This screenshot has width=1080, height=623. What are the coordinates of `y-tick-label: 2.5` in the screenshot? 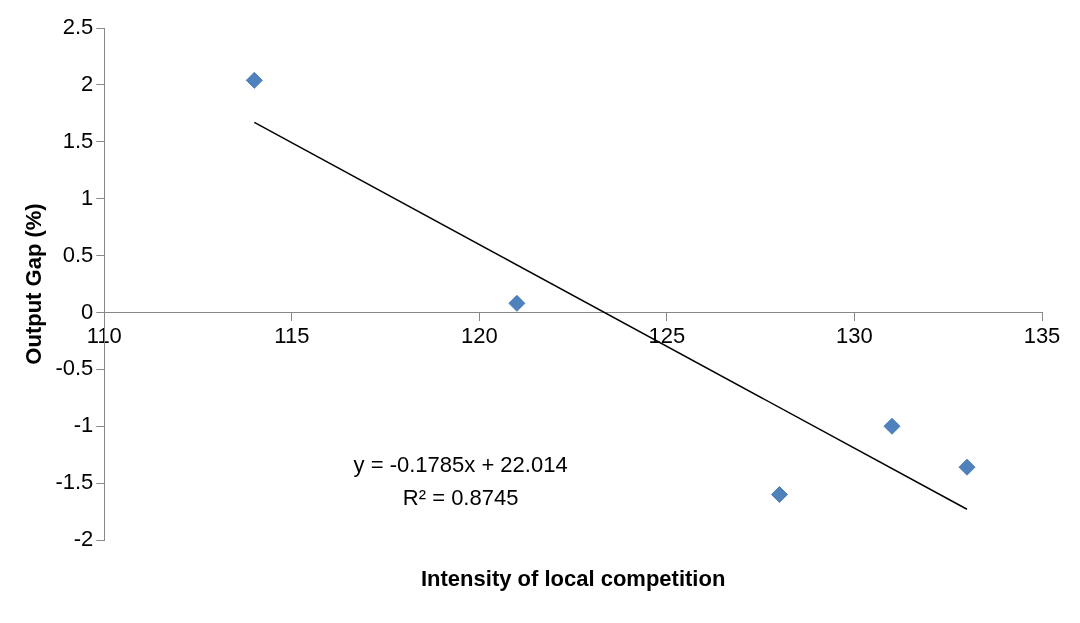 It's located at (78, 27).